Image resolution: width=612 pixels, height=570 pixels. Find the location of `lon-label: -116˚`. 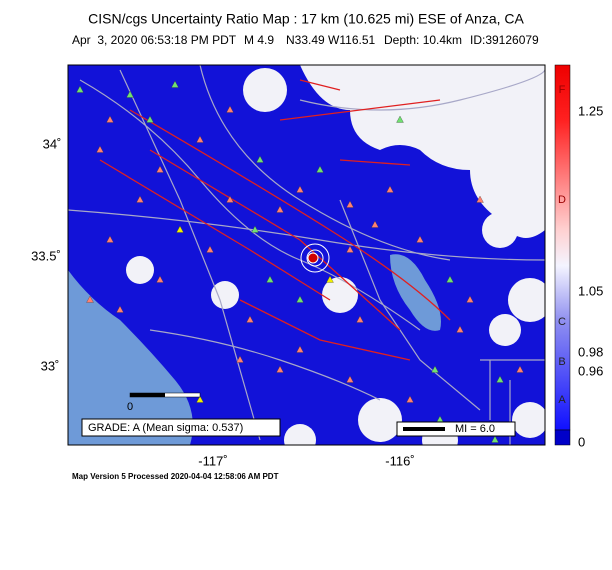

lon-label: -116˚ is located at coordinates (399, 460).